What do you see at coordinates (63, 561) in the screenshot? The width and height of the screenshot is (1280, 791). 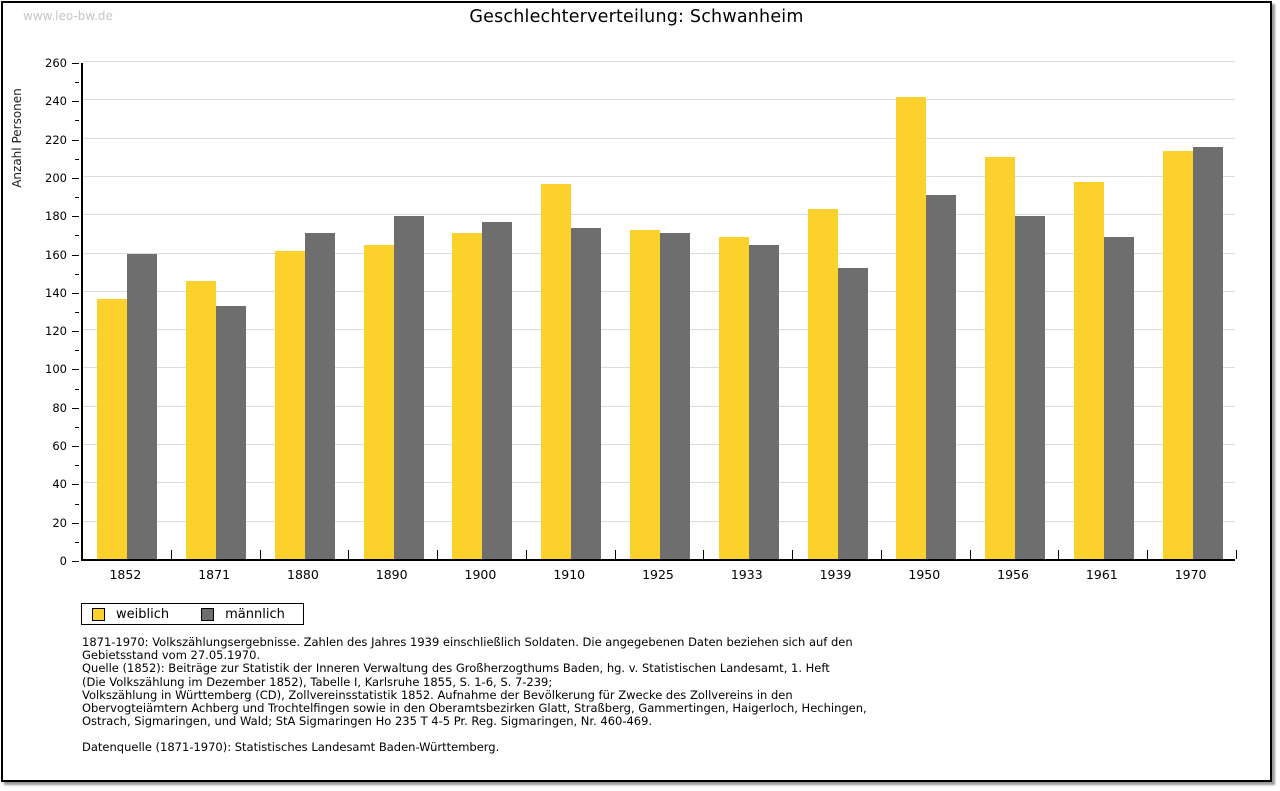 I see `y-tick-label-0: 0` at bounding box center [63, 561].